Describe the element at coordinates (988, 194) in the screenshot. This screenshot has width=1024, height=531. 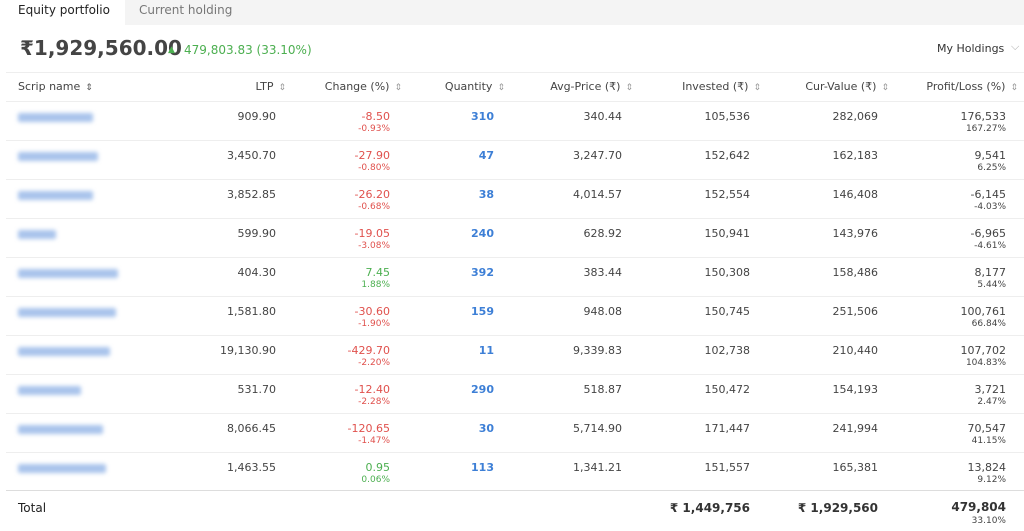
I see `profit-loss: -6,145` at that location.